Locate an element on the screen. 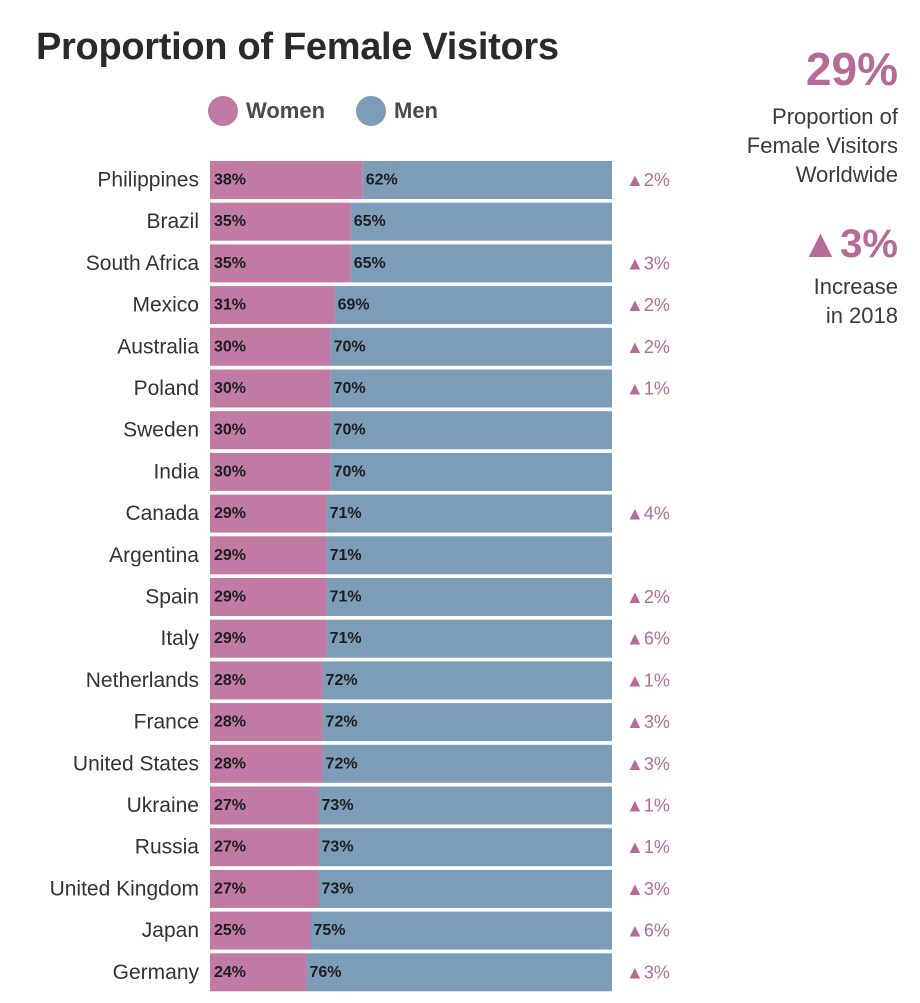 This screenshot has height=1003, width=920. bar-women-argentina is located at coordinates (268, 555).